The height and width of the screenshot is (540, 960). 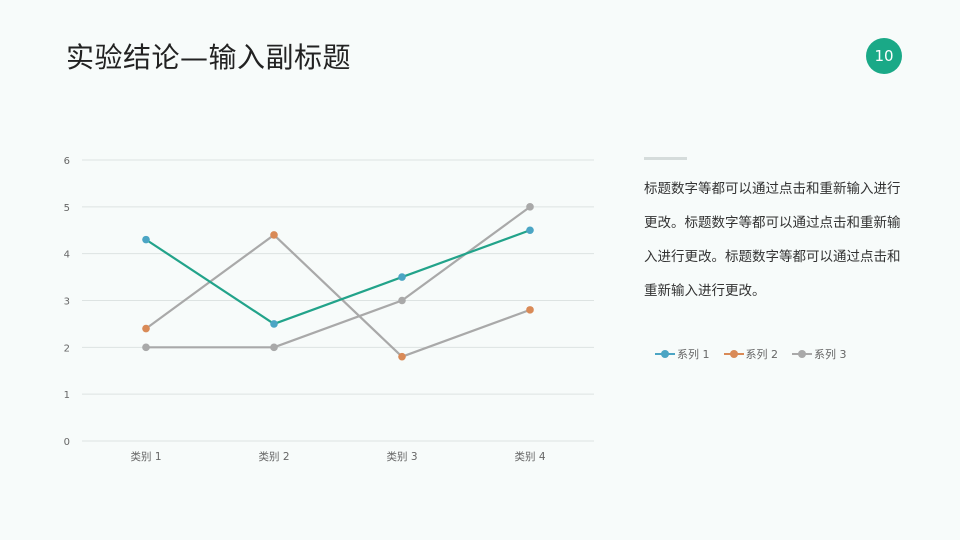 I want to click on legend-item-series-1: 系列 1, so click(x=682, y=354).